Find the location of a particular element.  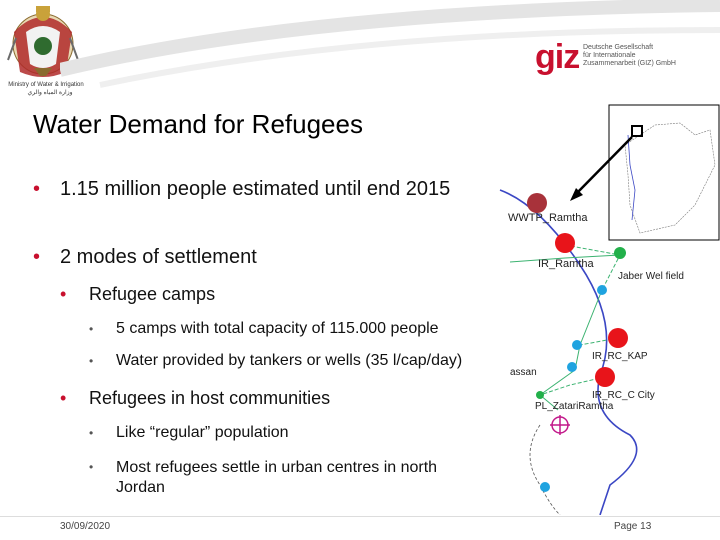

map-label-wwtp: WWTP_Ramtha is located at coordinates (548, 218).